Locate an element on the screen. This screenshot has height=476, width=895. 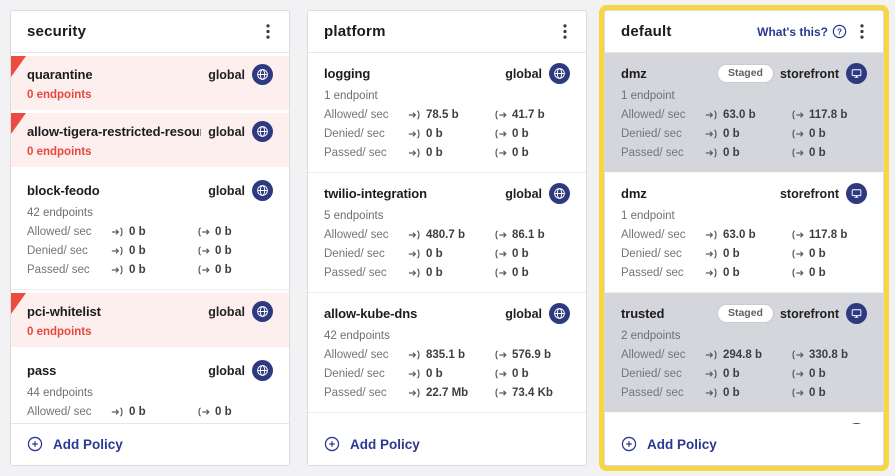
policy-name: quarantine is located at coordinates (60, 74).